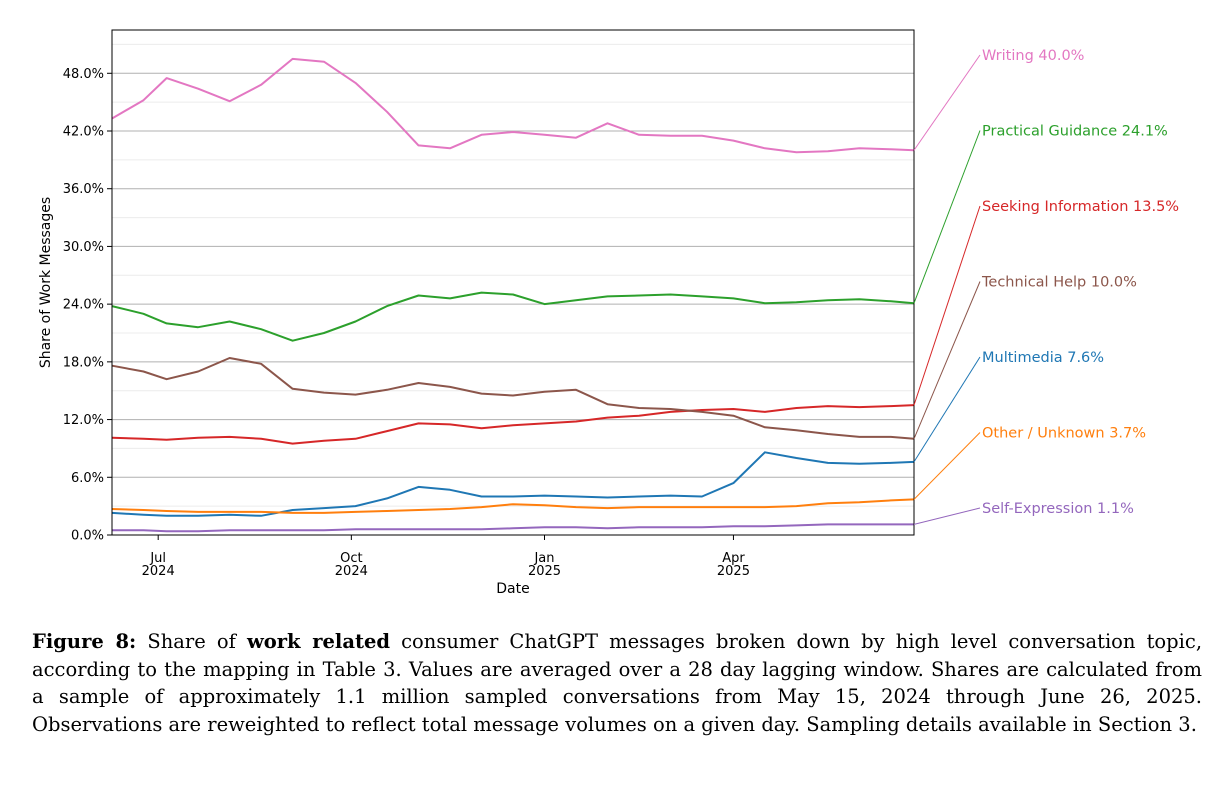  I want to click on end-label-other-unknown: Other / Unknown 3.7%, so click(1064, 434).